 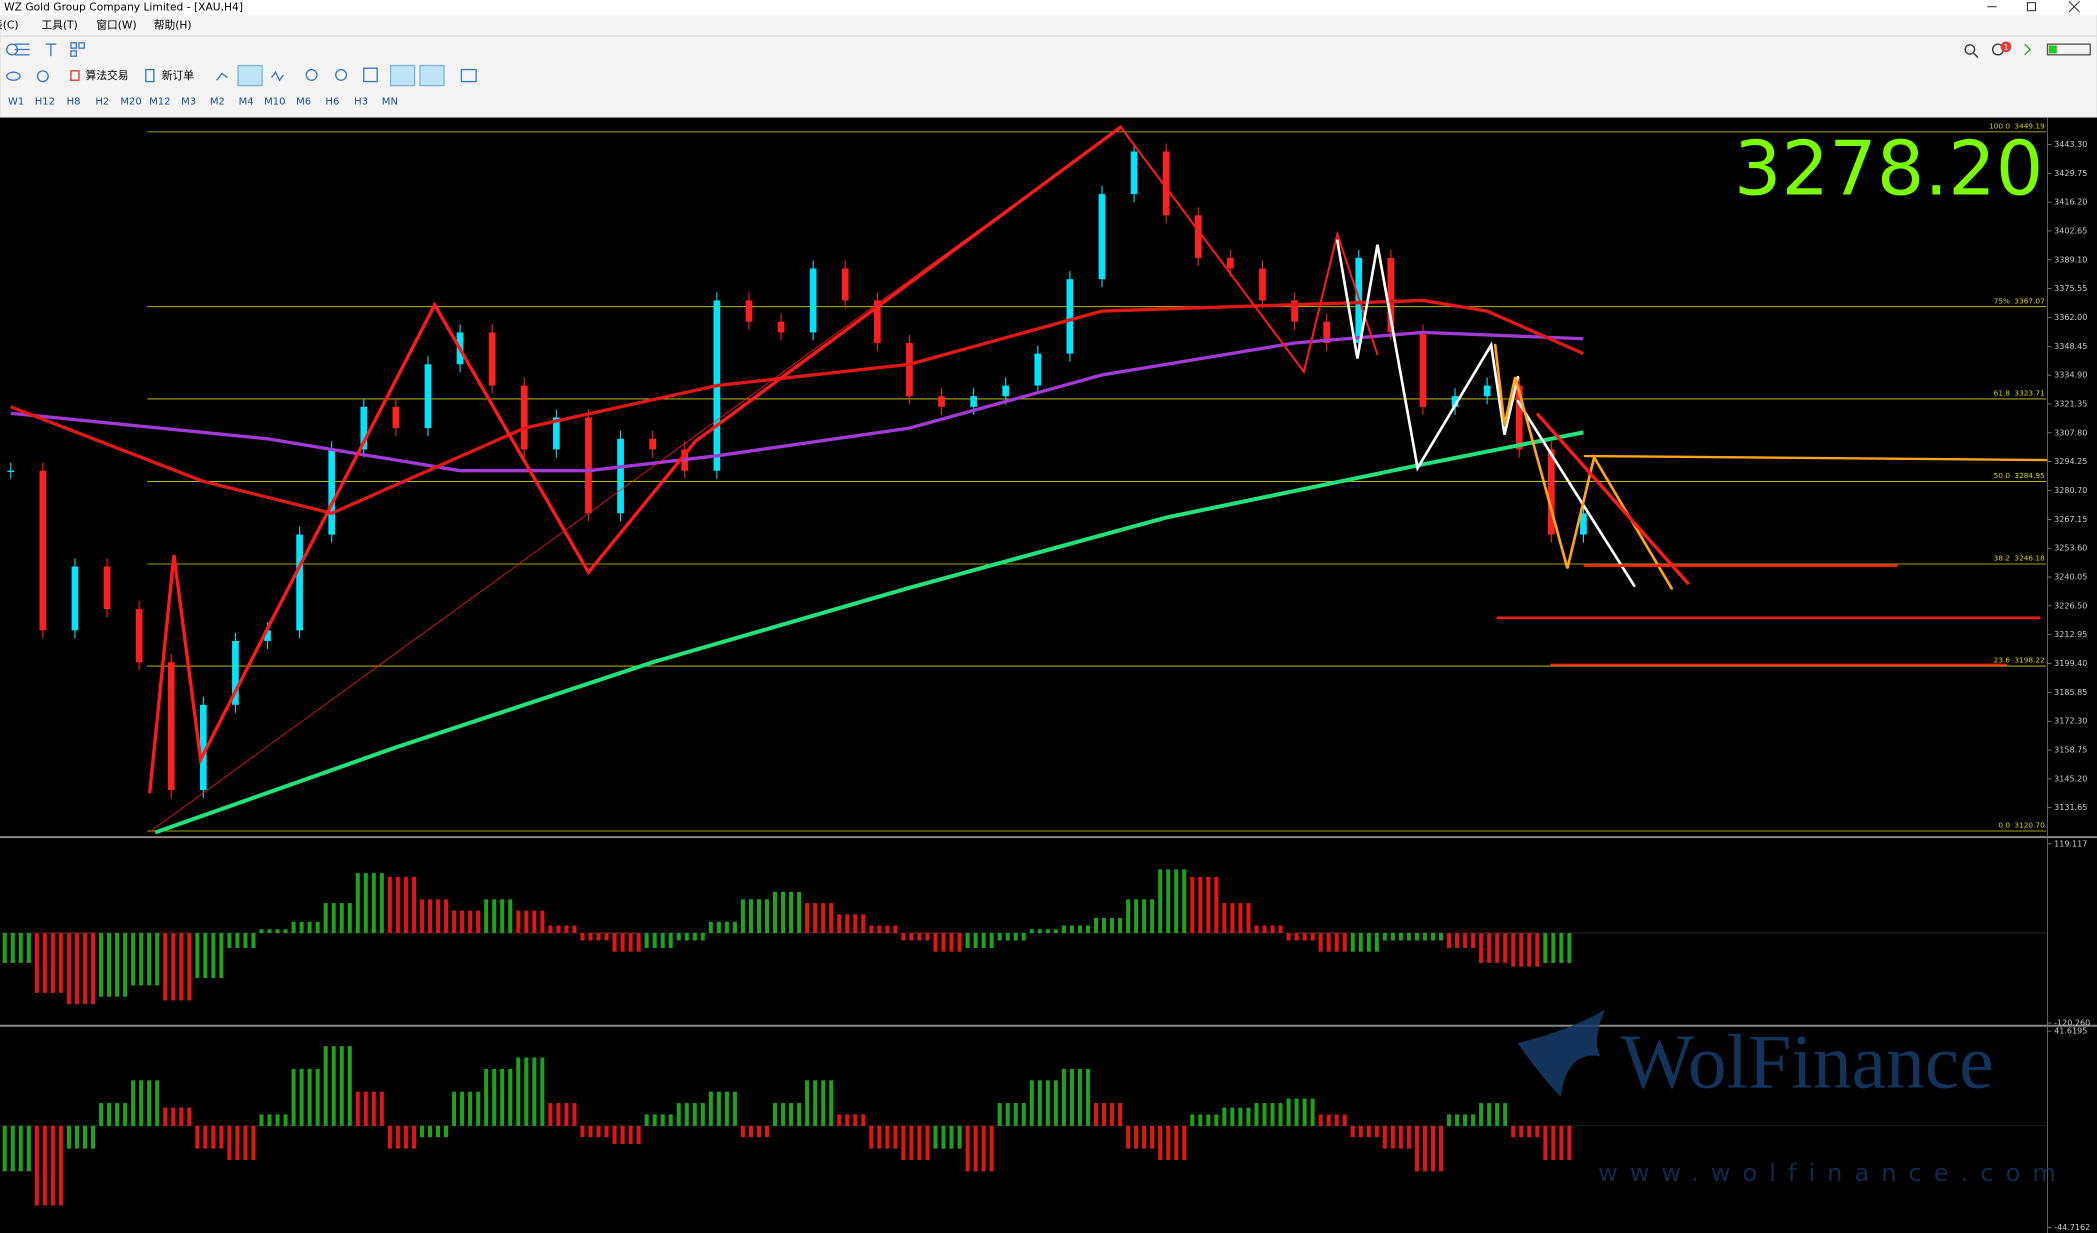 What do you see at coordinates (2070, 144) in the screenshot?
I see `y-tick-label: 3443.30` at bounding box center [2070, 144].